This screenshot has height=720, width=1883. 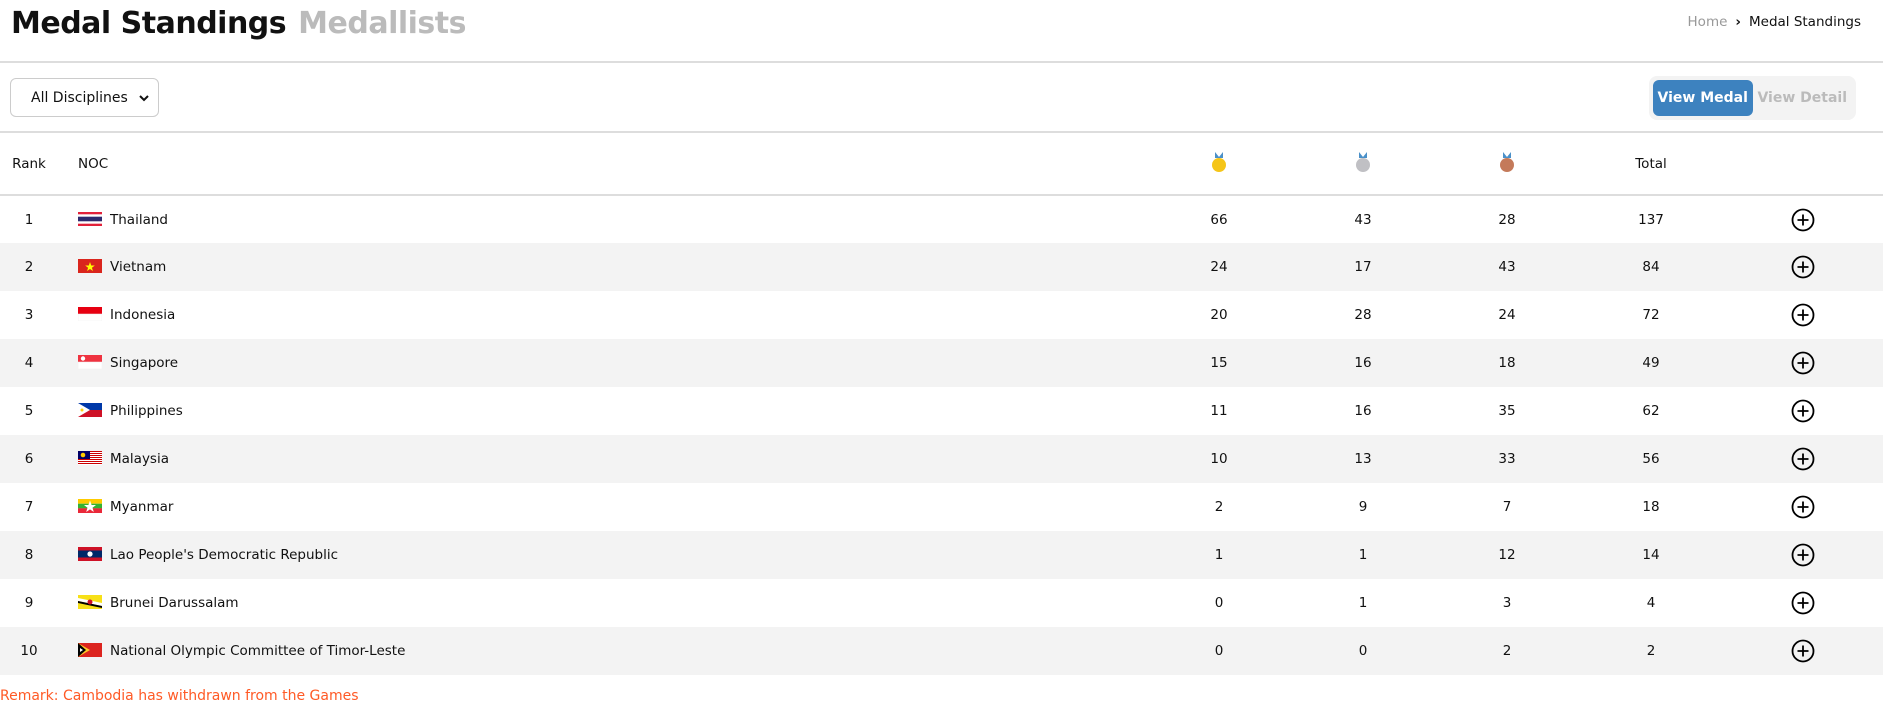 What do you see at coordinates (29, 459) in the screenshot?
I see `rank-cell: 6` at bounding box center [29, 459].